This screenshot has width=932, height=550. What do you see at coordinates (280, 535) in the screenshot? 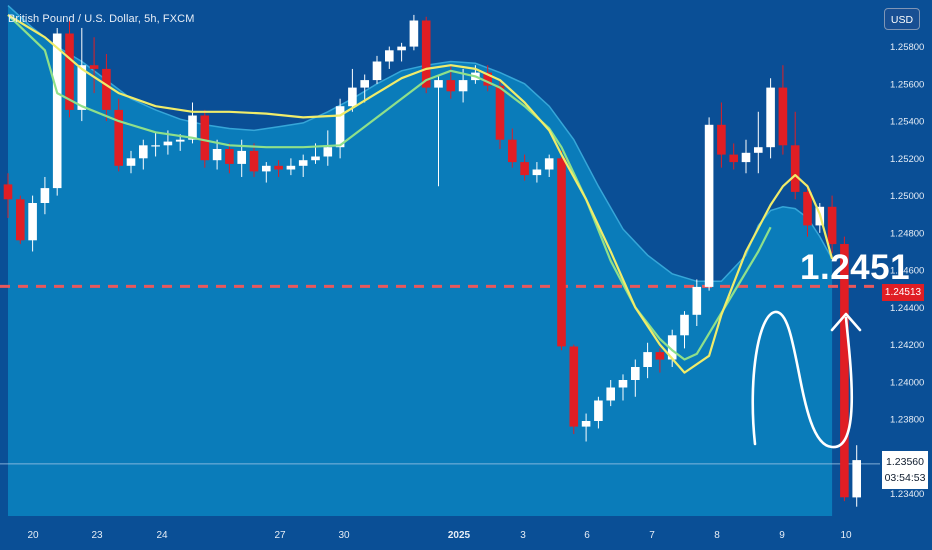
I see `time-tick-label: 27` at bounding box center [280, 535].